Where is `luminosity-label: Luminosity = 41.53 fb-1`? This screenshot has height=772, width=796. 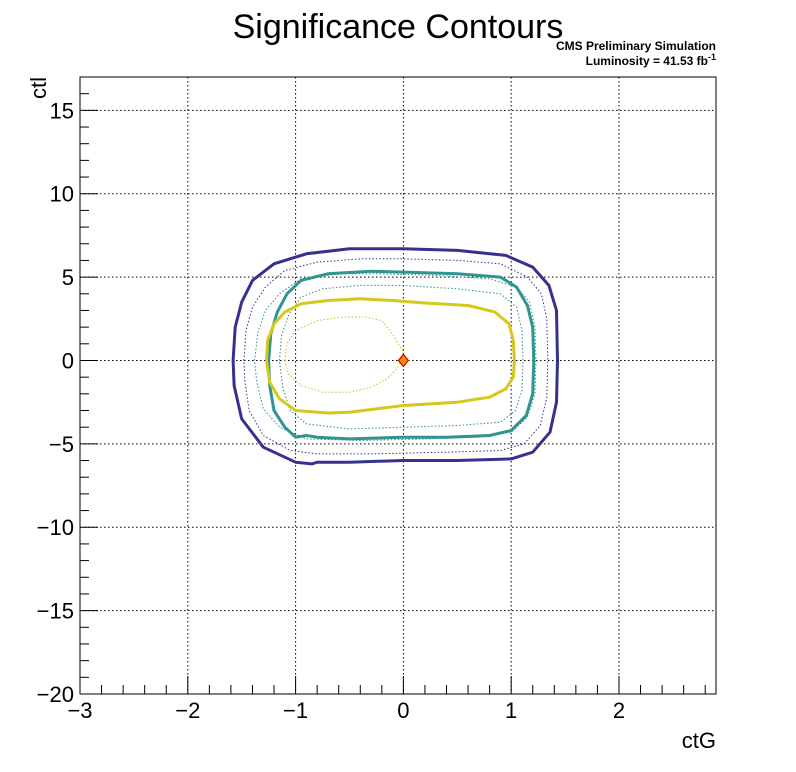 luminosity-label: Luminosity = 41.53 fb-1 is located at coordinates (651, 60).